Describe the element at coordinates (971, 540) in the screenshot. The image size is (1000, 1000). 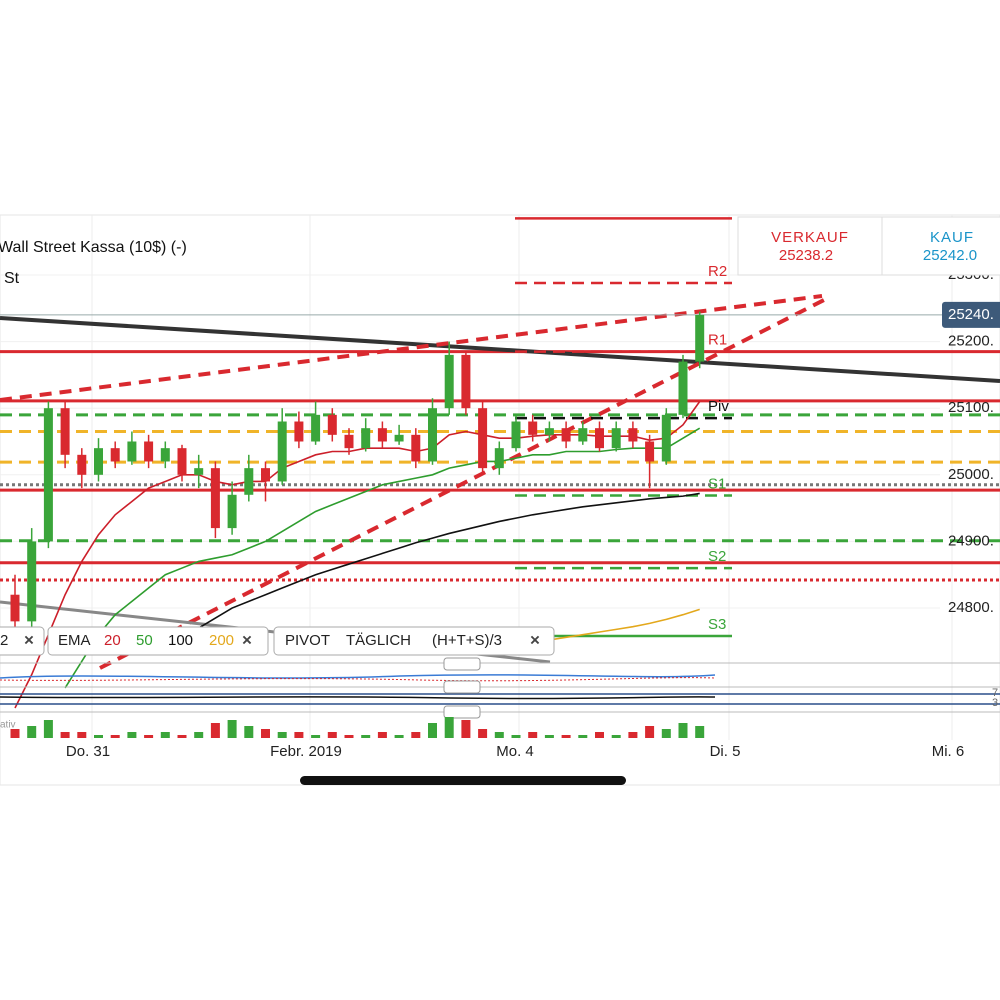
I see `y-tick-label: 24900.` at that location.